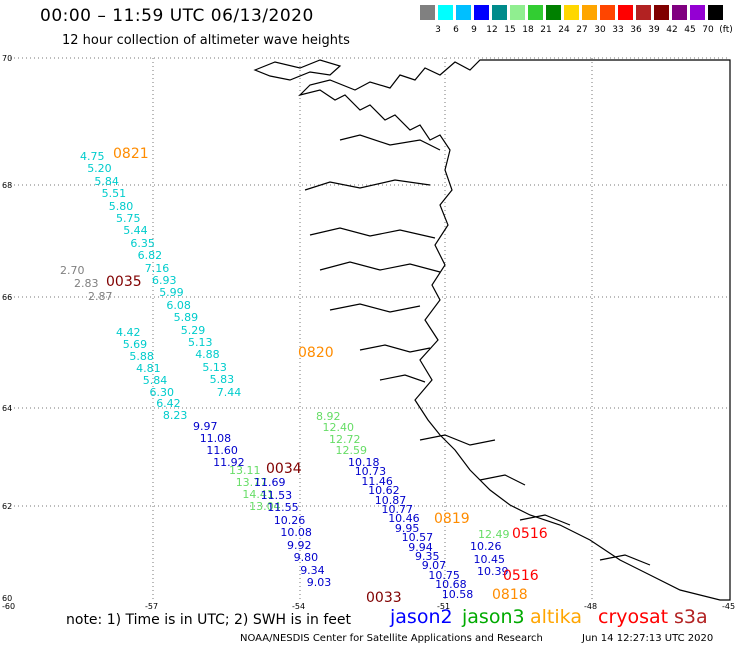 The width and height of the screenshot is (740, 650). Describe the element at coordinates (178, 305) in the screenshot. I see `wave-height-value: 6.08` at that location.